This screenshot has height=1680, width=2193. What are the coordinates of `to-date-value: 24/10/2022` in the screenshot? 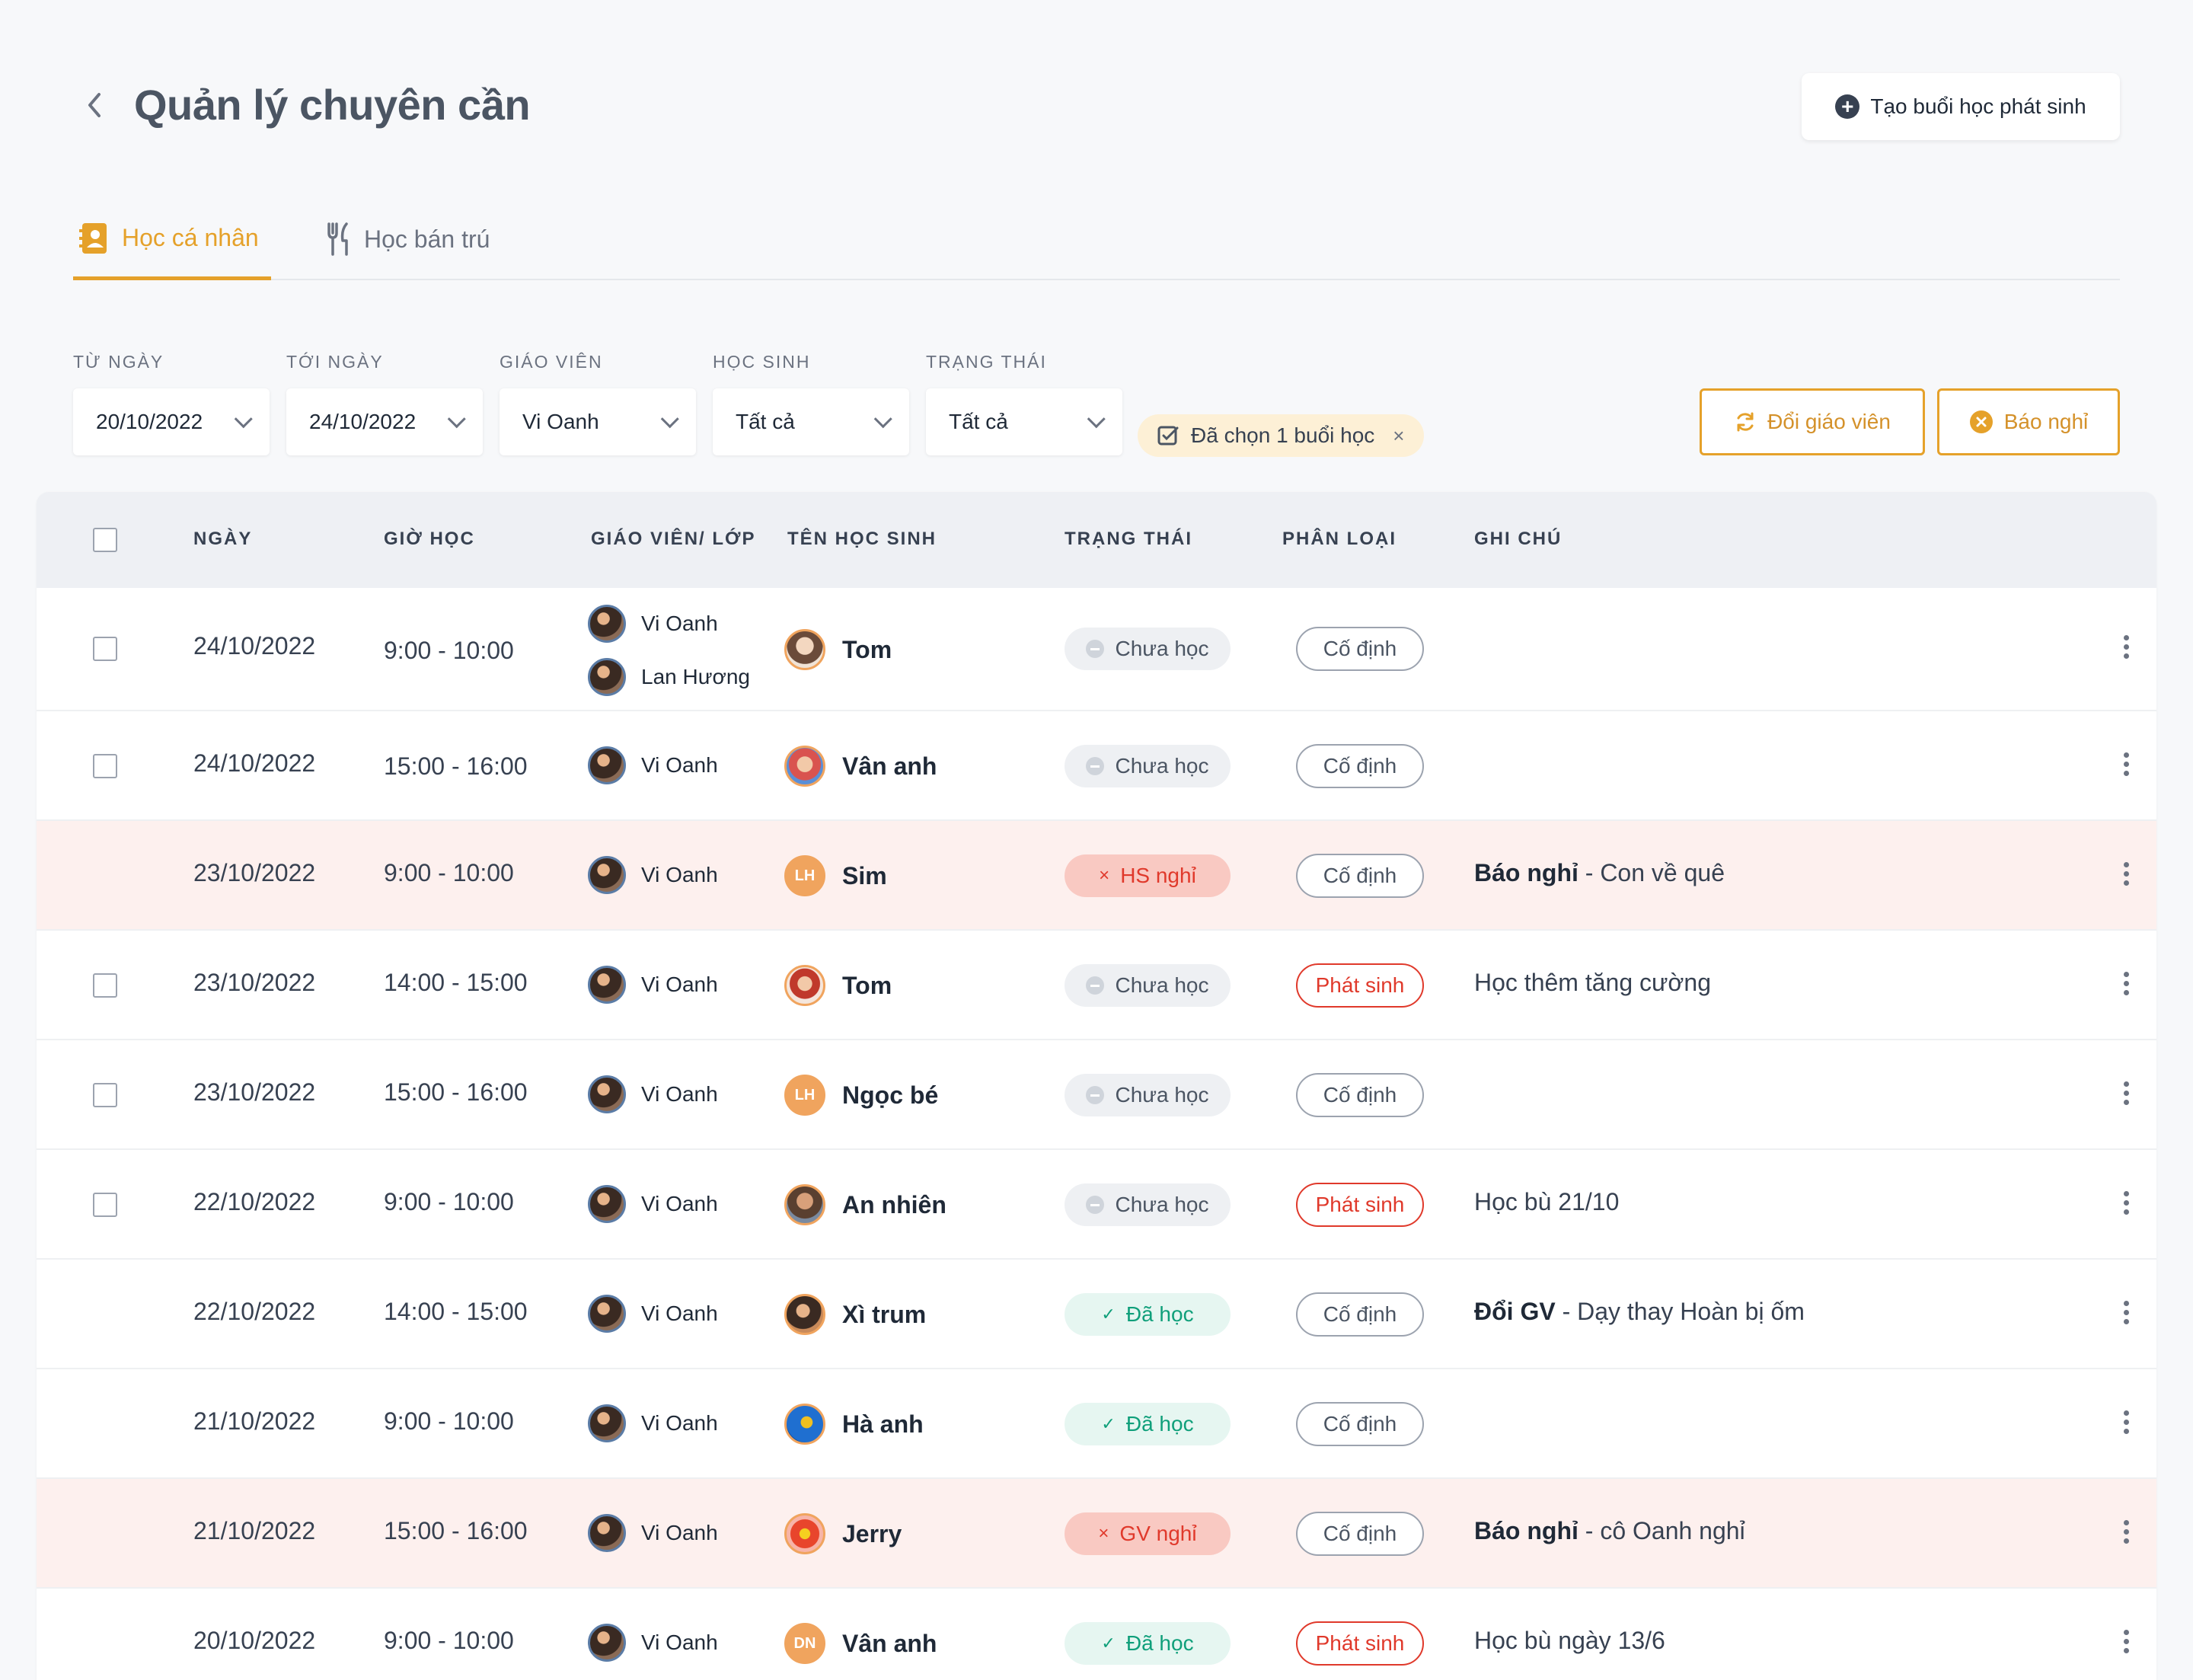 It's located at (363, 421).